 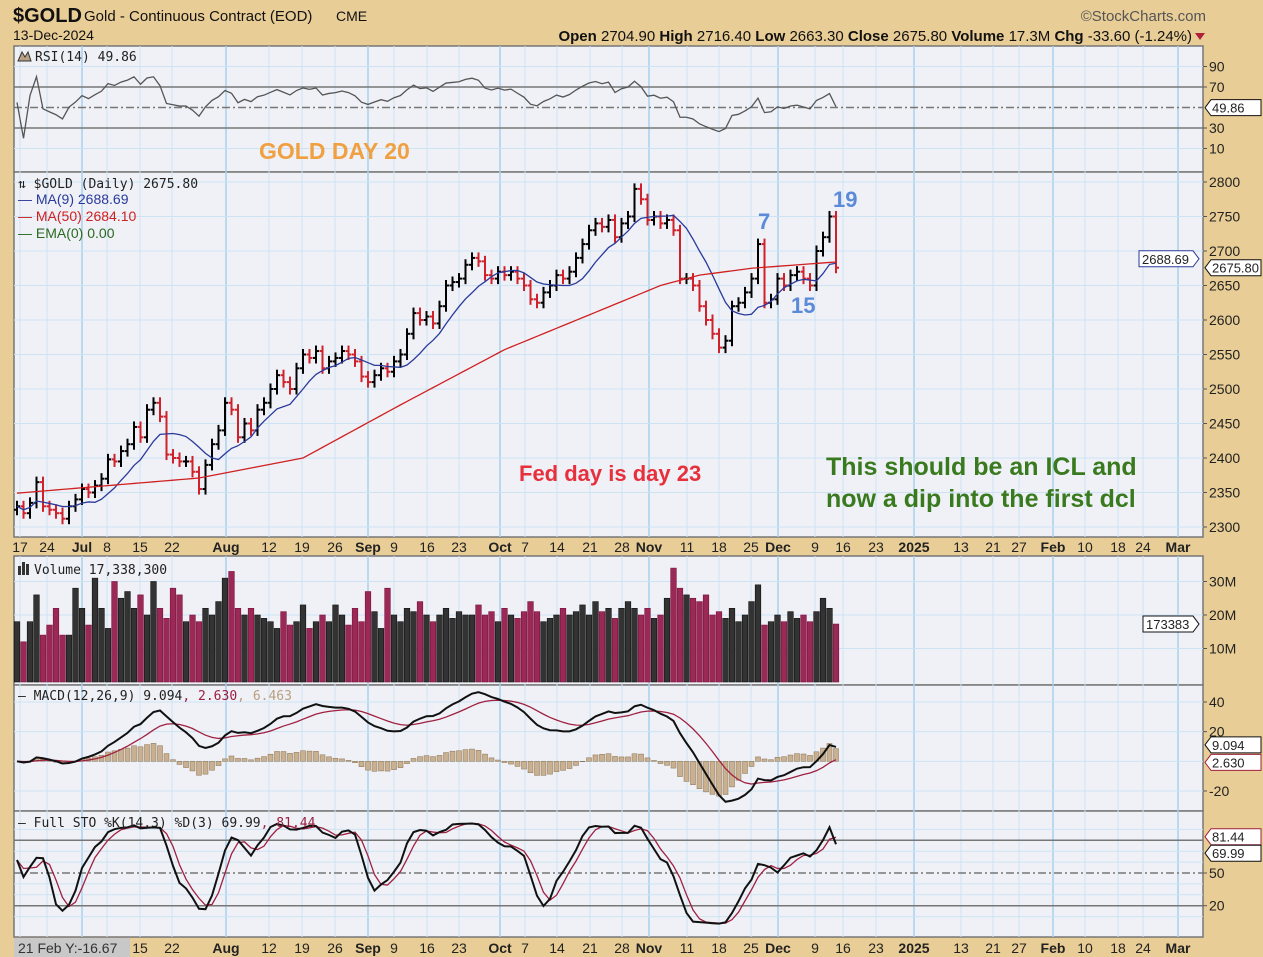 I want to click on x-tick-label-top: 24, so click(x=1143, y=547).